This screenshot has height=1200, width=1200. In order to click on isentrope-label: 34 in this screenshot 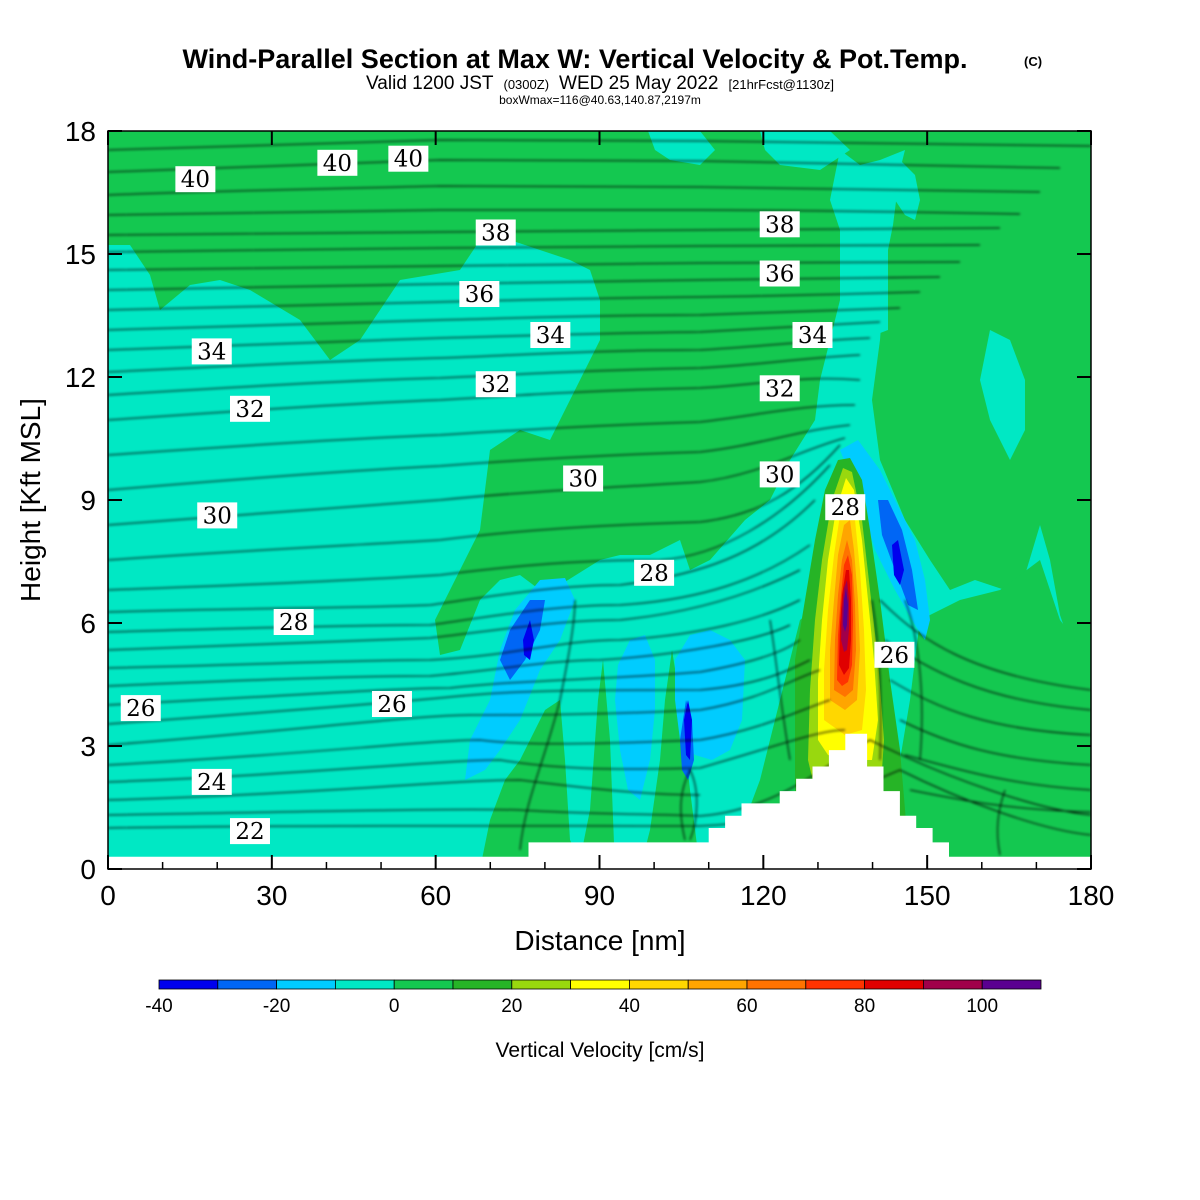, I will do `click(211, 351)`.